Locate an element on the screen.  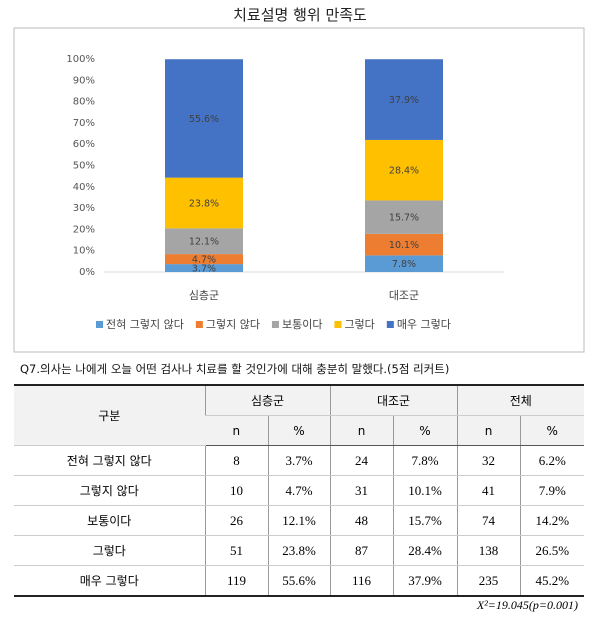
data-label: 55.6% is located at coordinates (204, 119).